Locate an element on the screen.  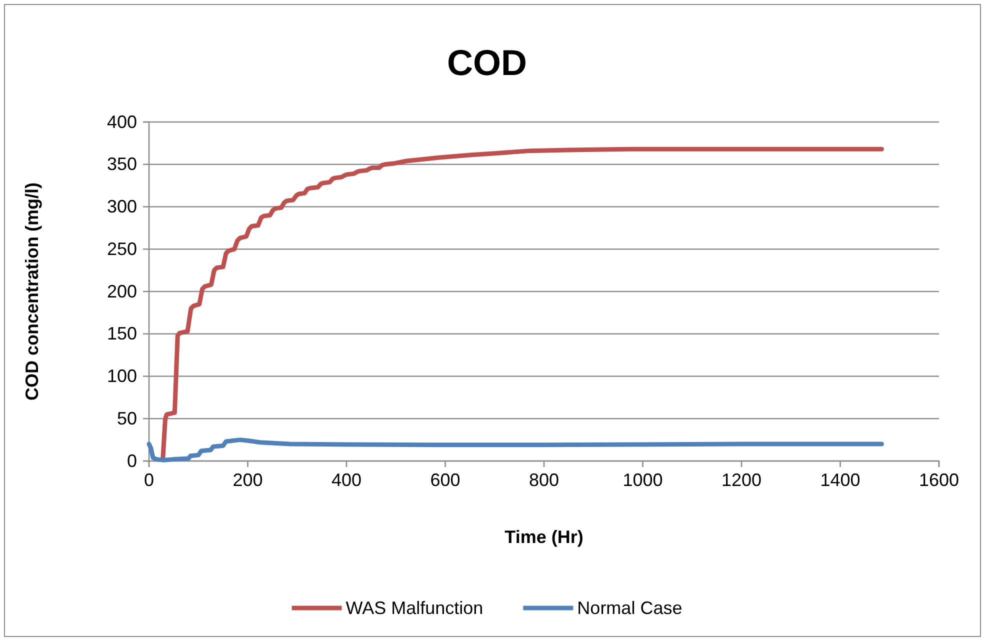
y-tick-label: 0 is located at coordinates (131, 460).